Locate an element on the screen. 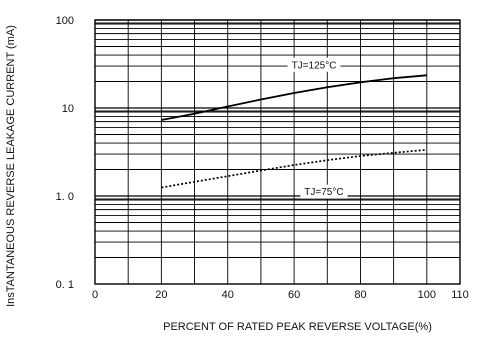  x-axis-title: PERCENT OF RATED PEAK REVERSE VOLTAGE(%) is located at coordinates (297, 327).